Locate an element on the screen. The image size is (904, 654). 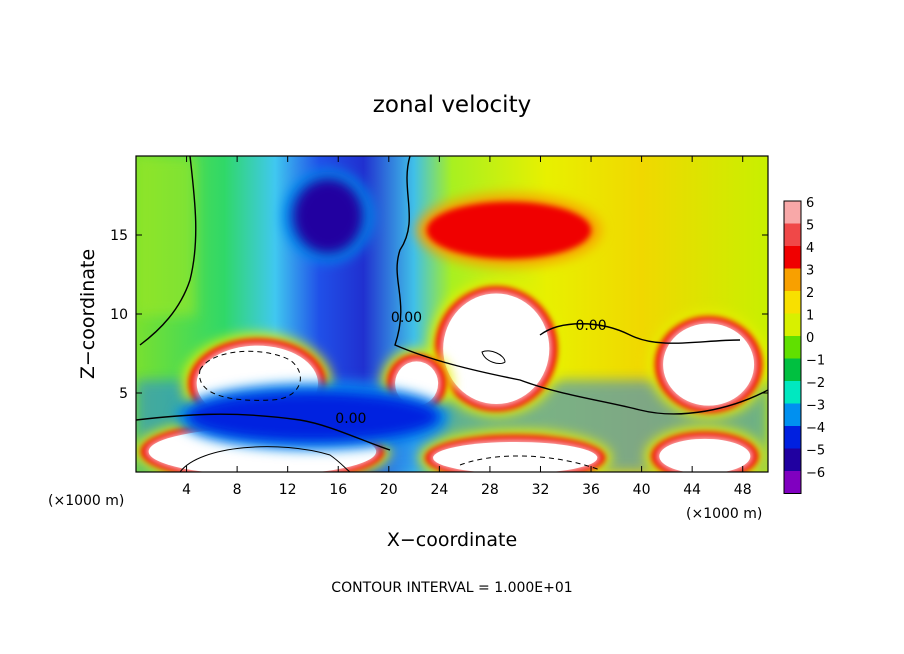
x-tick-label-32: 32 is located at coordinates (541, 490).